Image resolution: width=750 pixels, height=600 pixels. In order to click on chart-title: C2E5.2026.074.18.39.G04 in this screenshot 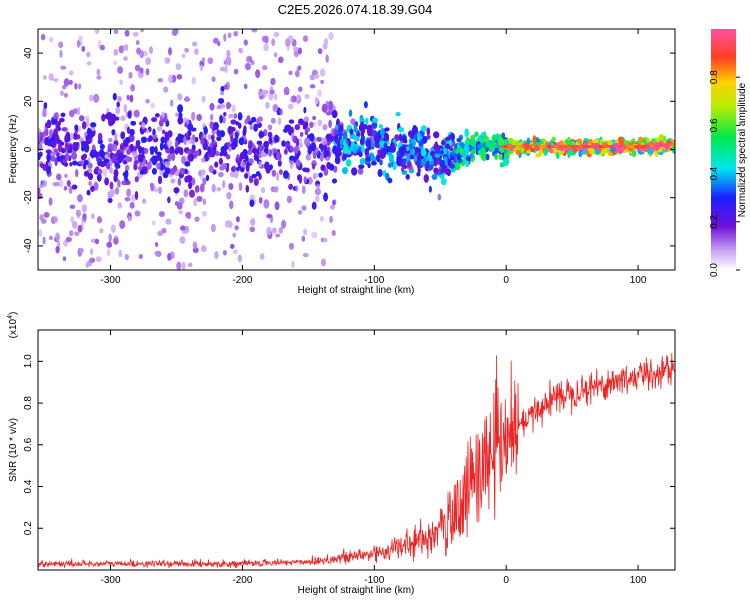, I will do `click(355, 9)`.